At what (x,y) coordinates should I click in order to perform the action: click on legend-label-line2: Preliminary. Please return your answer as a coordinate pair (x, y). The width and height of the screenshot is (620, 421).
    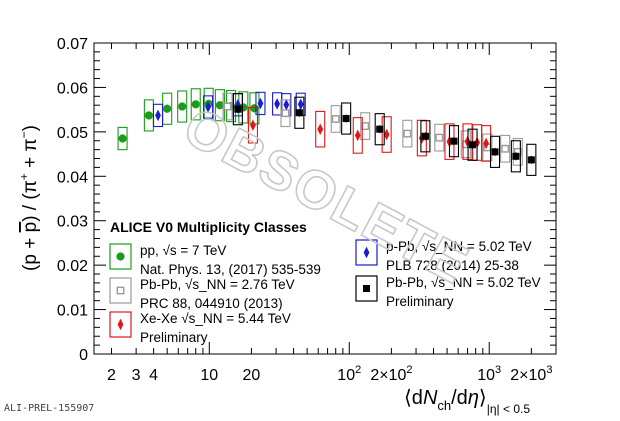
    Looking at the image, I should click on (420, 301).